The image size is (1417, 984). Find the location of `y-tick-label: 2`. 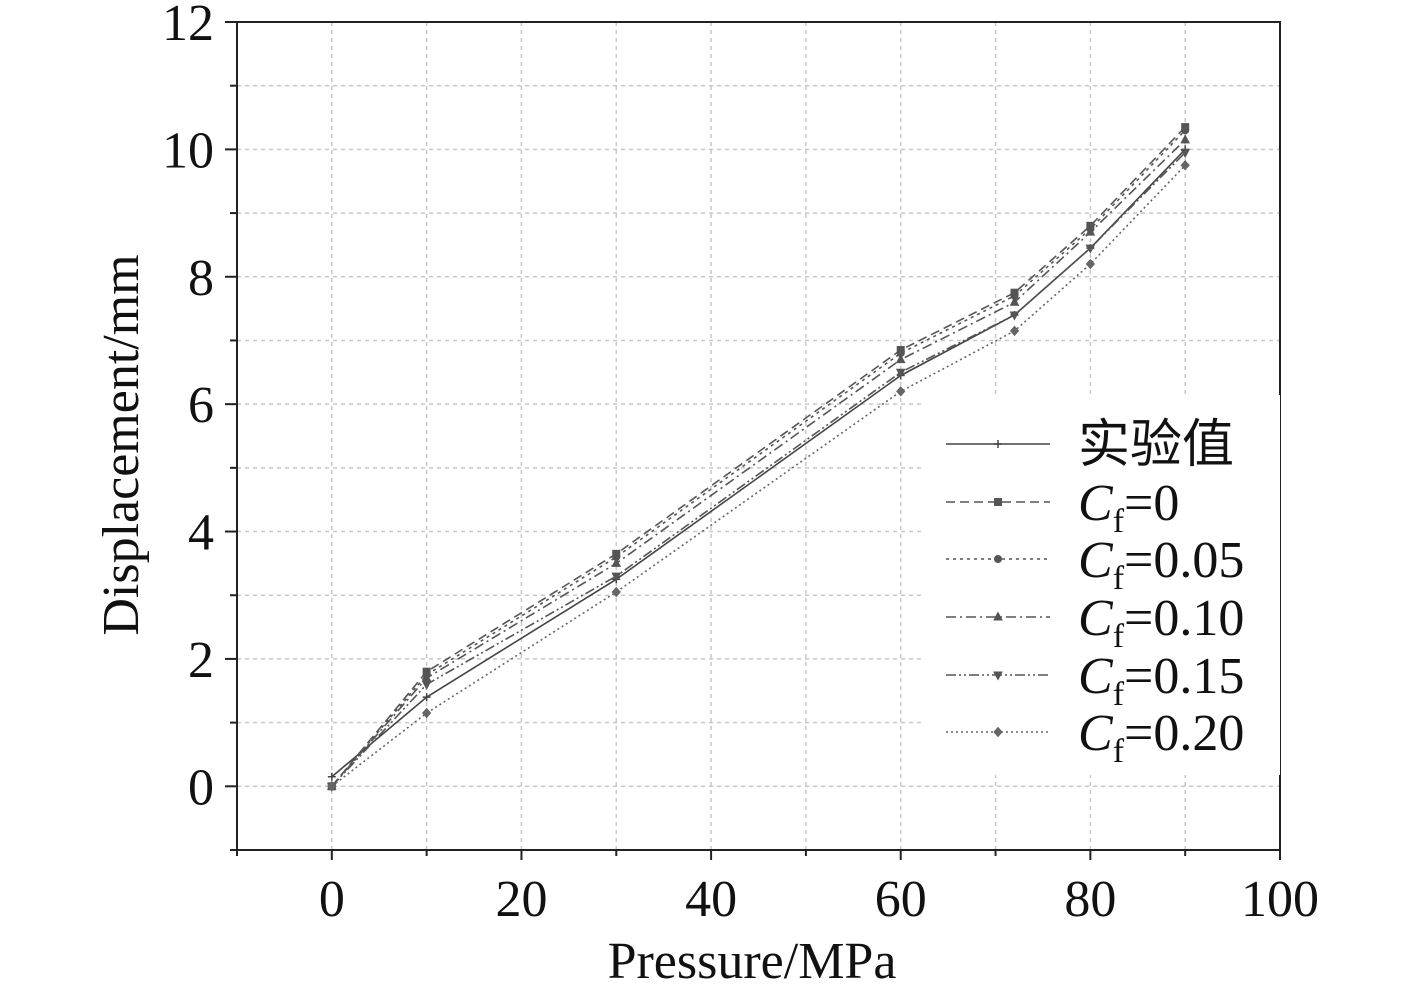

y-tick-label: 2 is located at coordinates (201, 660).